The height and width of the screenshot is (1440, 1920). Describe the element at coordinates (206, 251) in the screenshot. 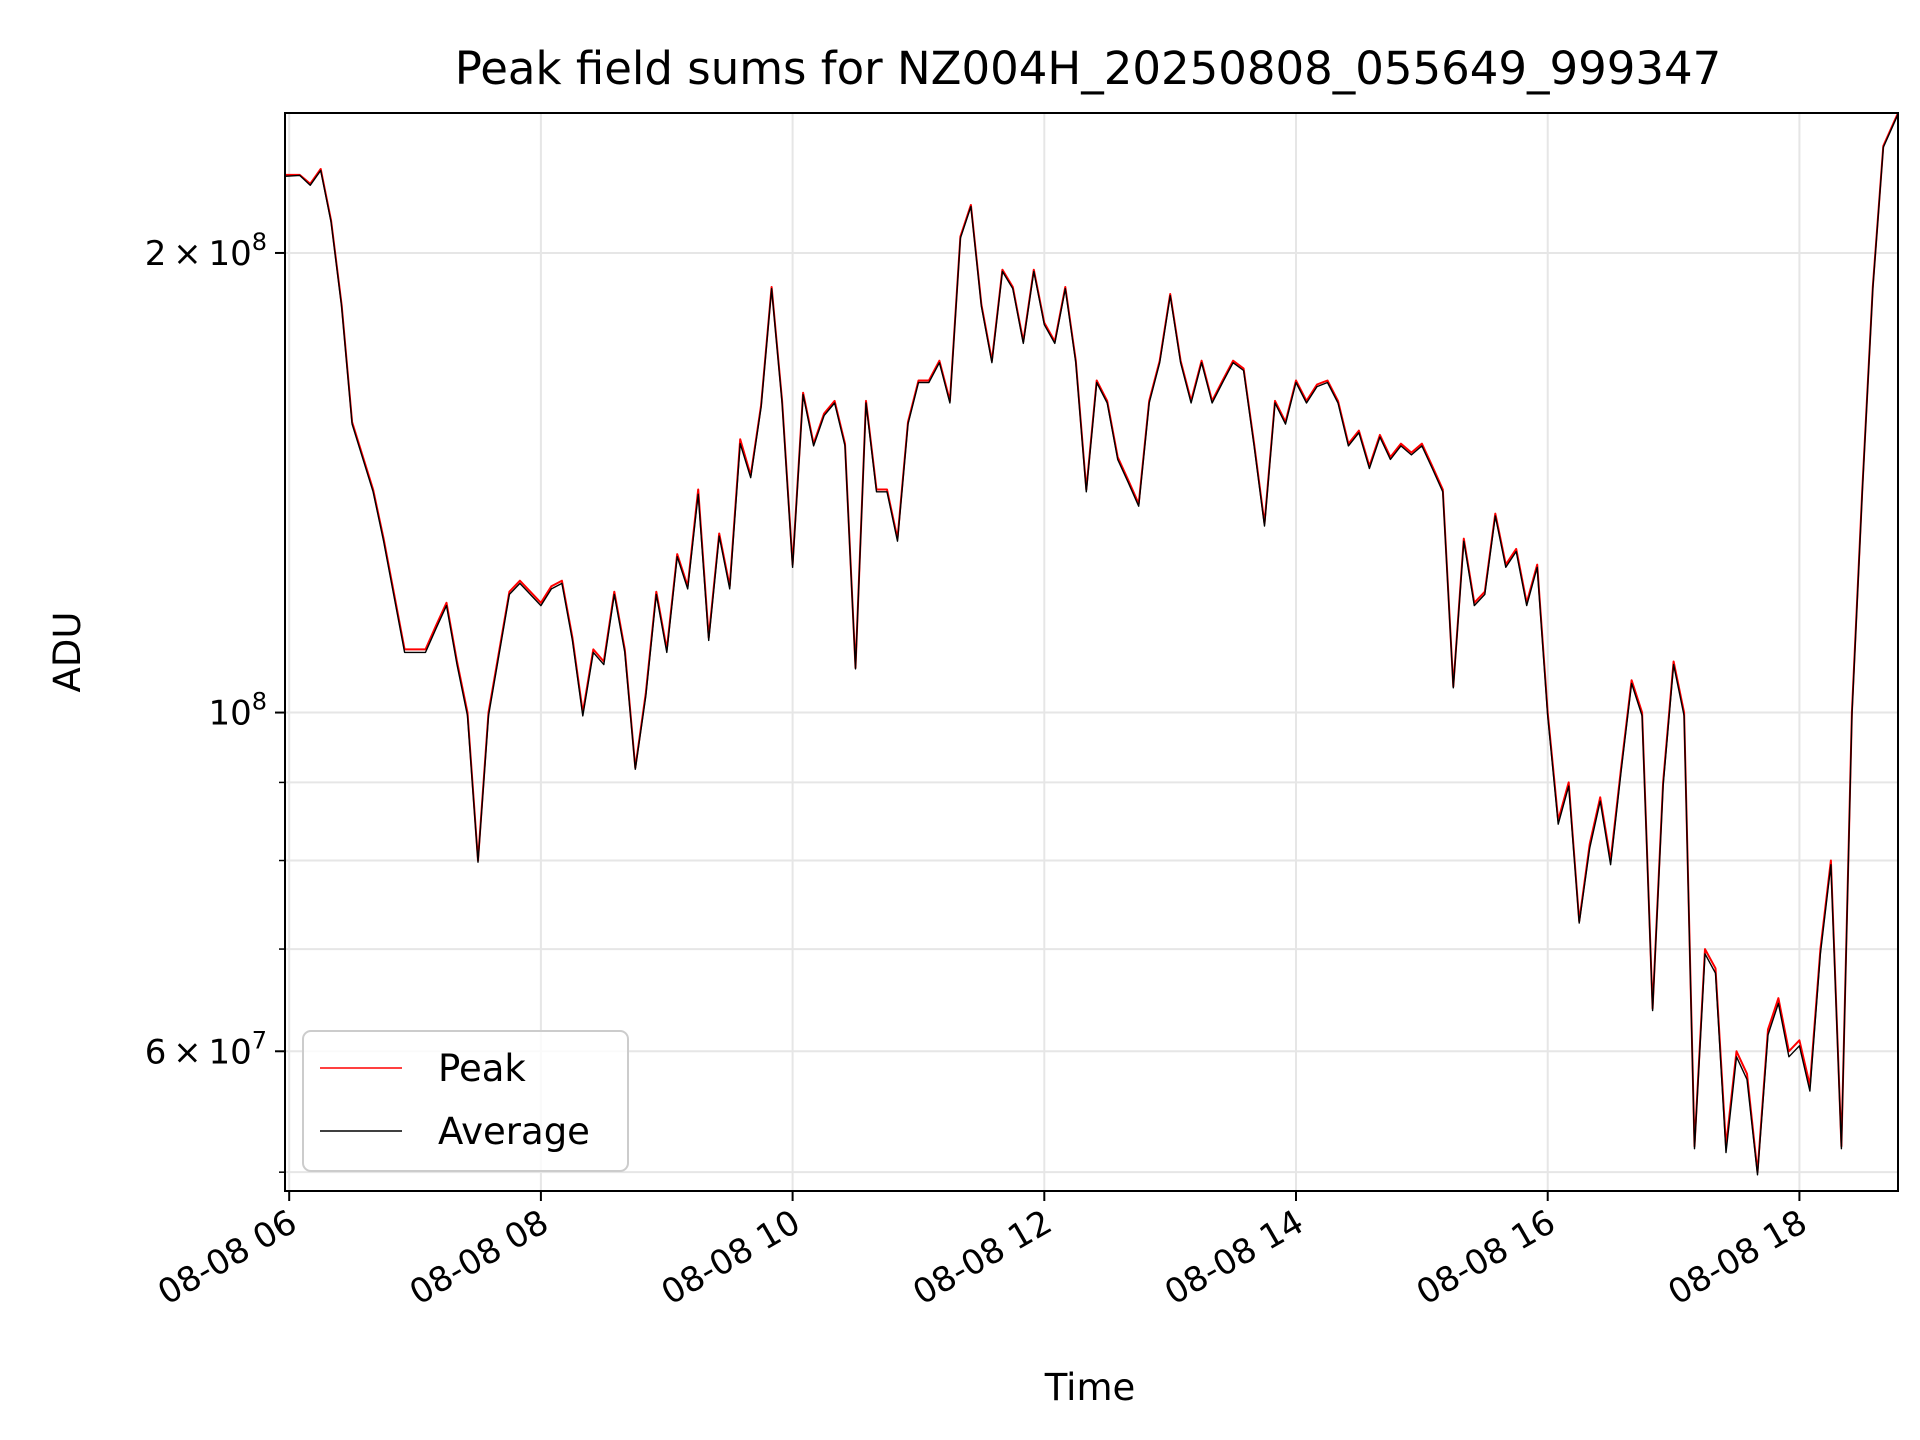

I see `y-tick-label: 2 × 10⁸` at that location.